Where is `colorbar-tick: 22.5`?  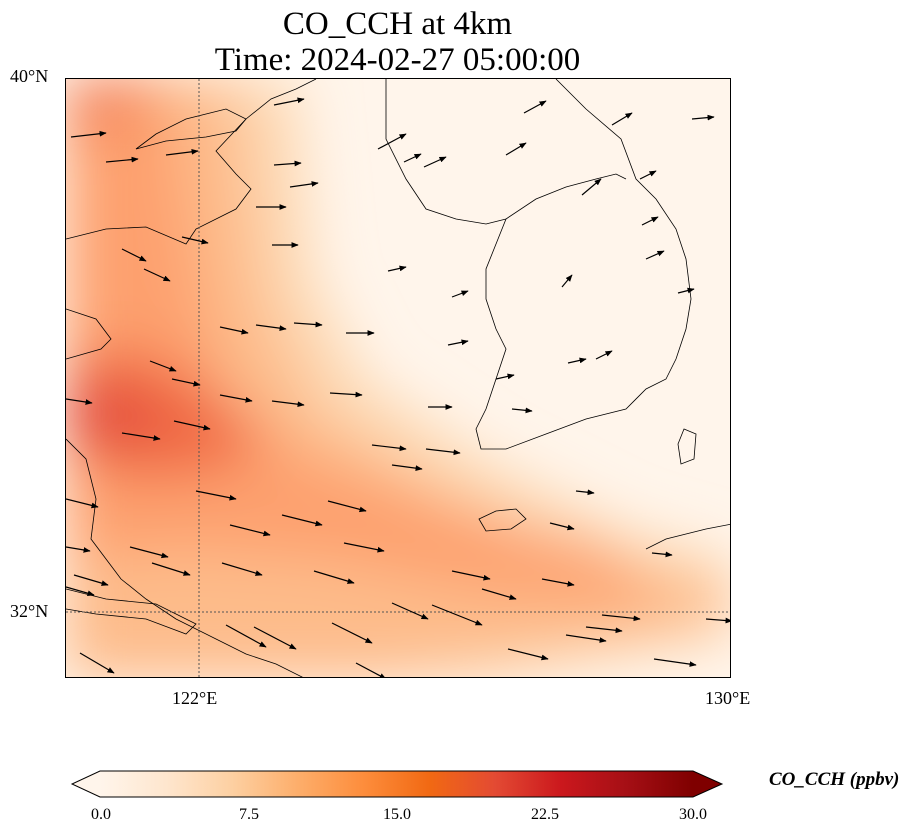
colorbar-tick: 22.5 is located at coordinates (545, 814).